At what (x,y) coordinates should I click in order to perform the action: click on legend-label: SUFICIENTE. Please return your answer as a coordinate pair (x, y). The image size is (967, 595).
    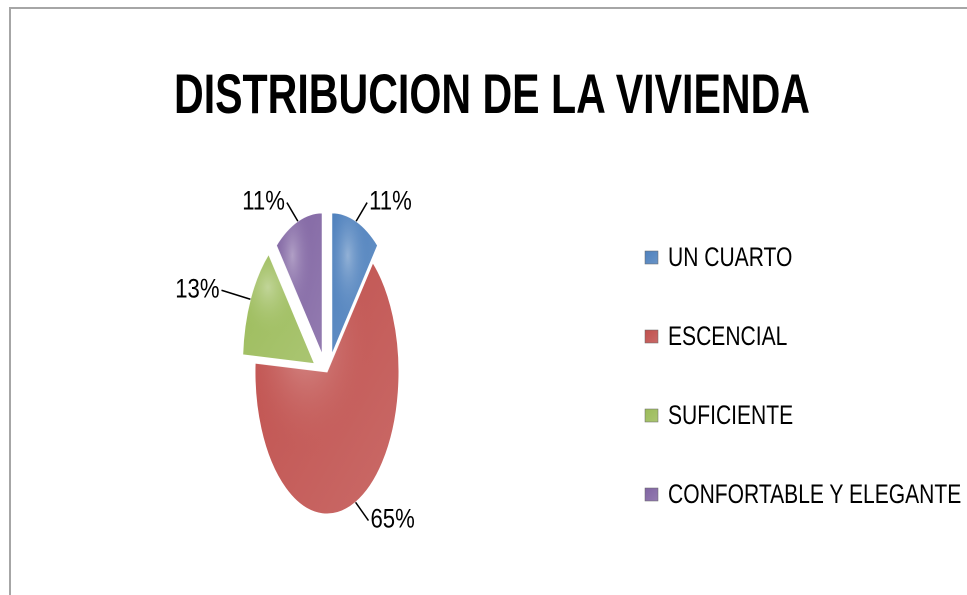
    Looking at the image, I should click on (730, 416).